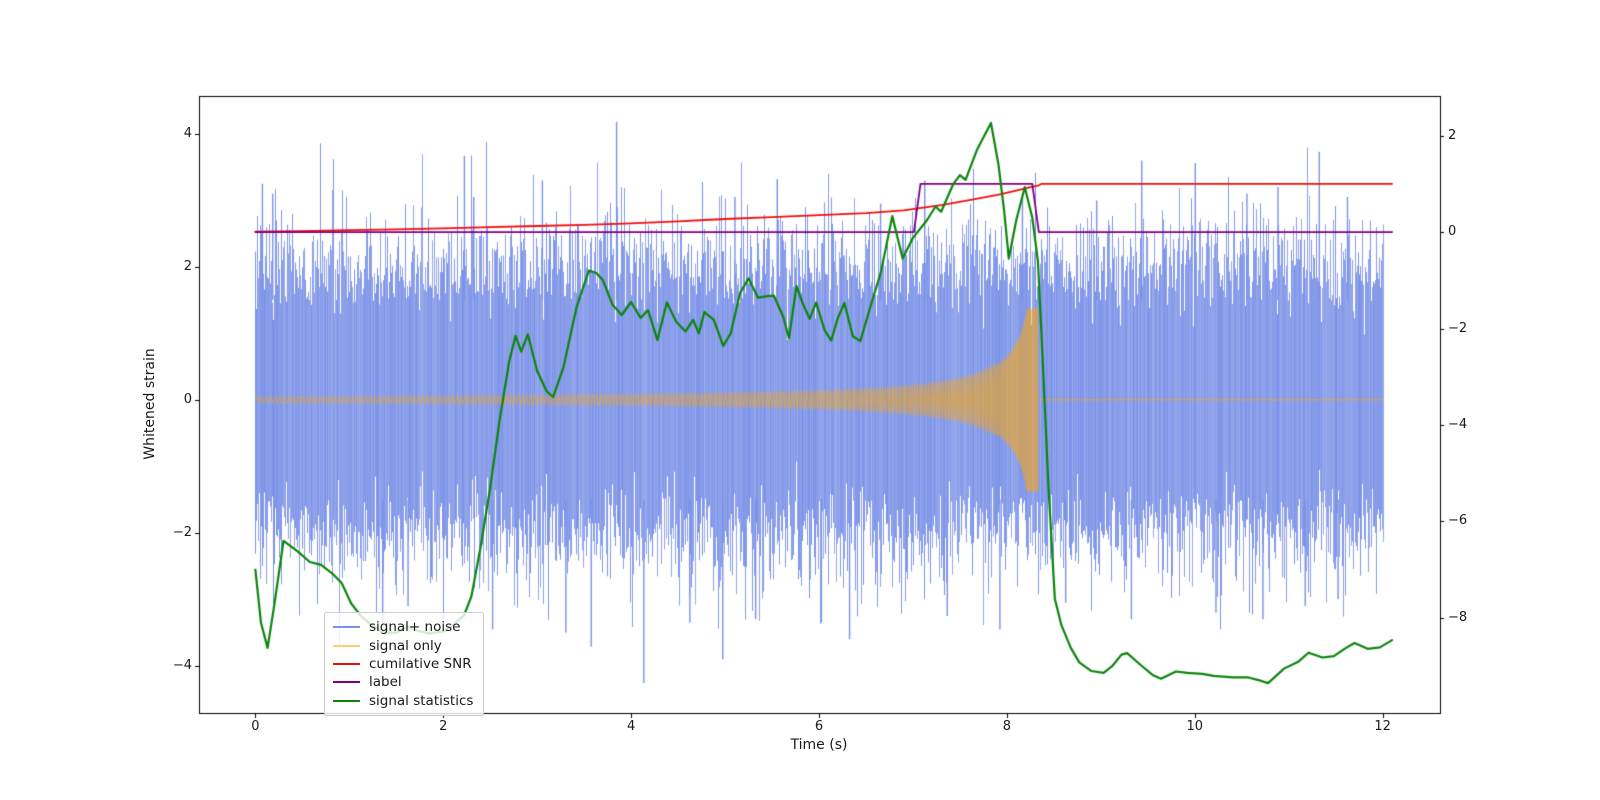  Describe the element at coordinates (187, 266) in the screenshot. I see `y-tick-label-left: 2` at that location.